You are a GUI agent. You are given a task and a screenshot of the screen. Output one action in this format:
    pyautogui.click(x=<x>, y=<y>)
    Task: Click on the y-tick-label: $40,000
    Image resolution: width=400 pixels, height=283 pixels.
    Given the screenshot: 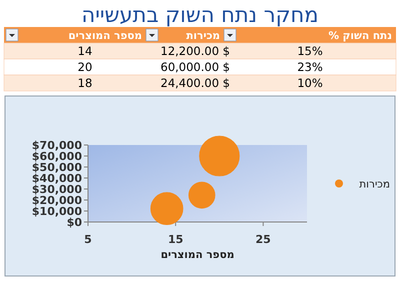 What is the action you would take?
    pyautogui.click(x=57, y=178)
    